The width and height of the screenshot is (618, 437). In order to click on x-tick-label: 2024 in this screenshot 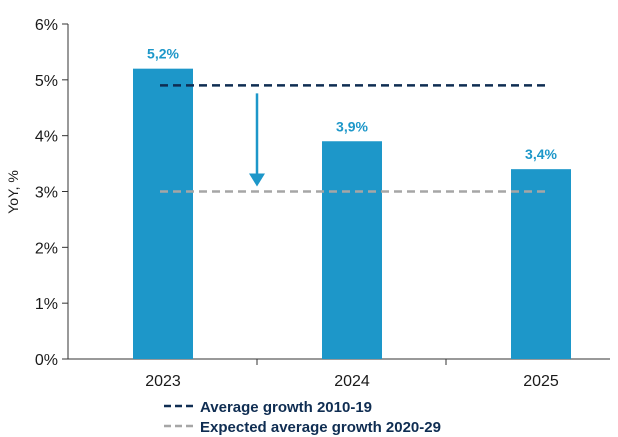, I will do `click(352, 381)`.